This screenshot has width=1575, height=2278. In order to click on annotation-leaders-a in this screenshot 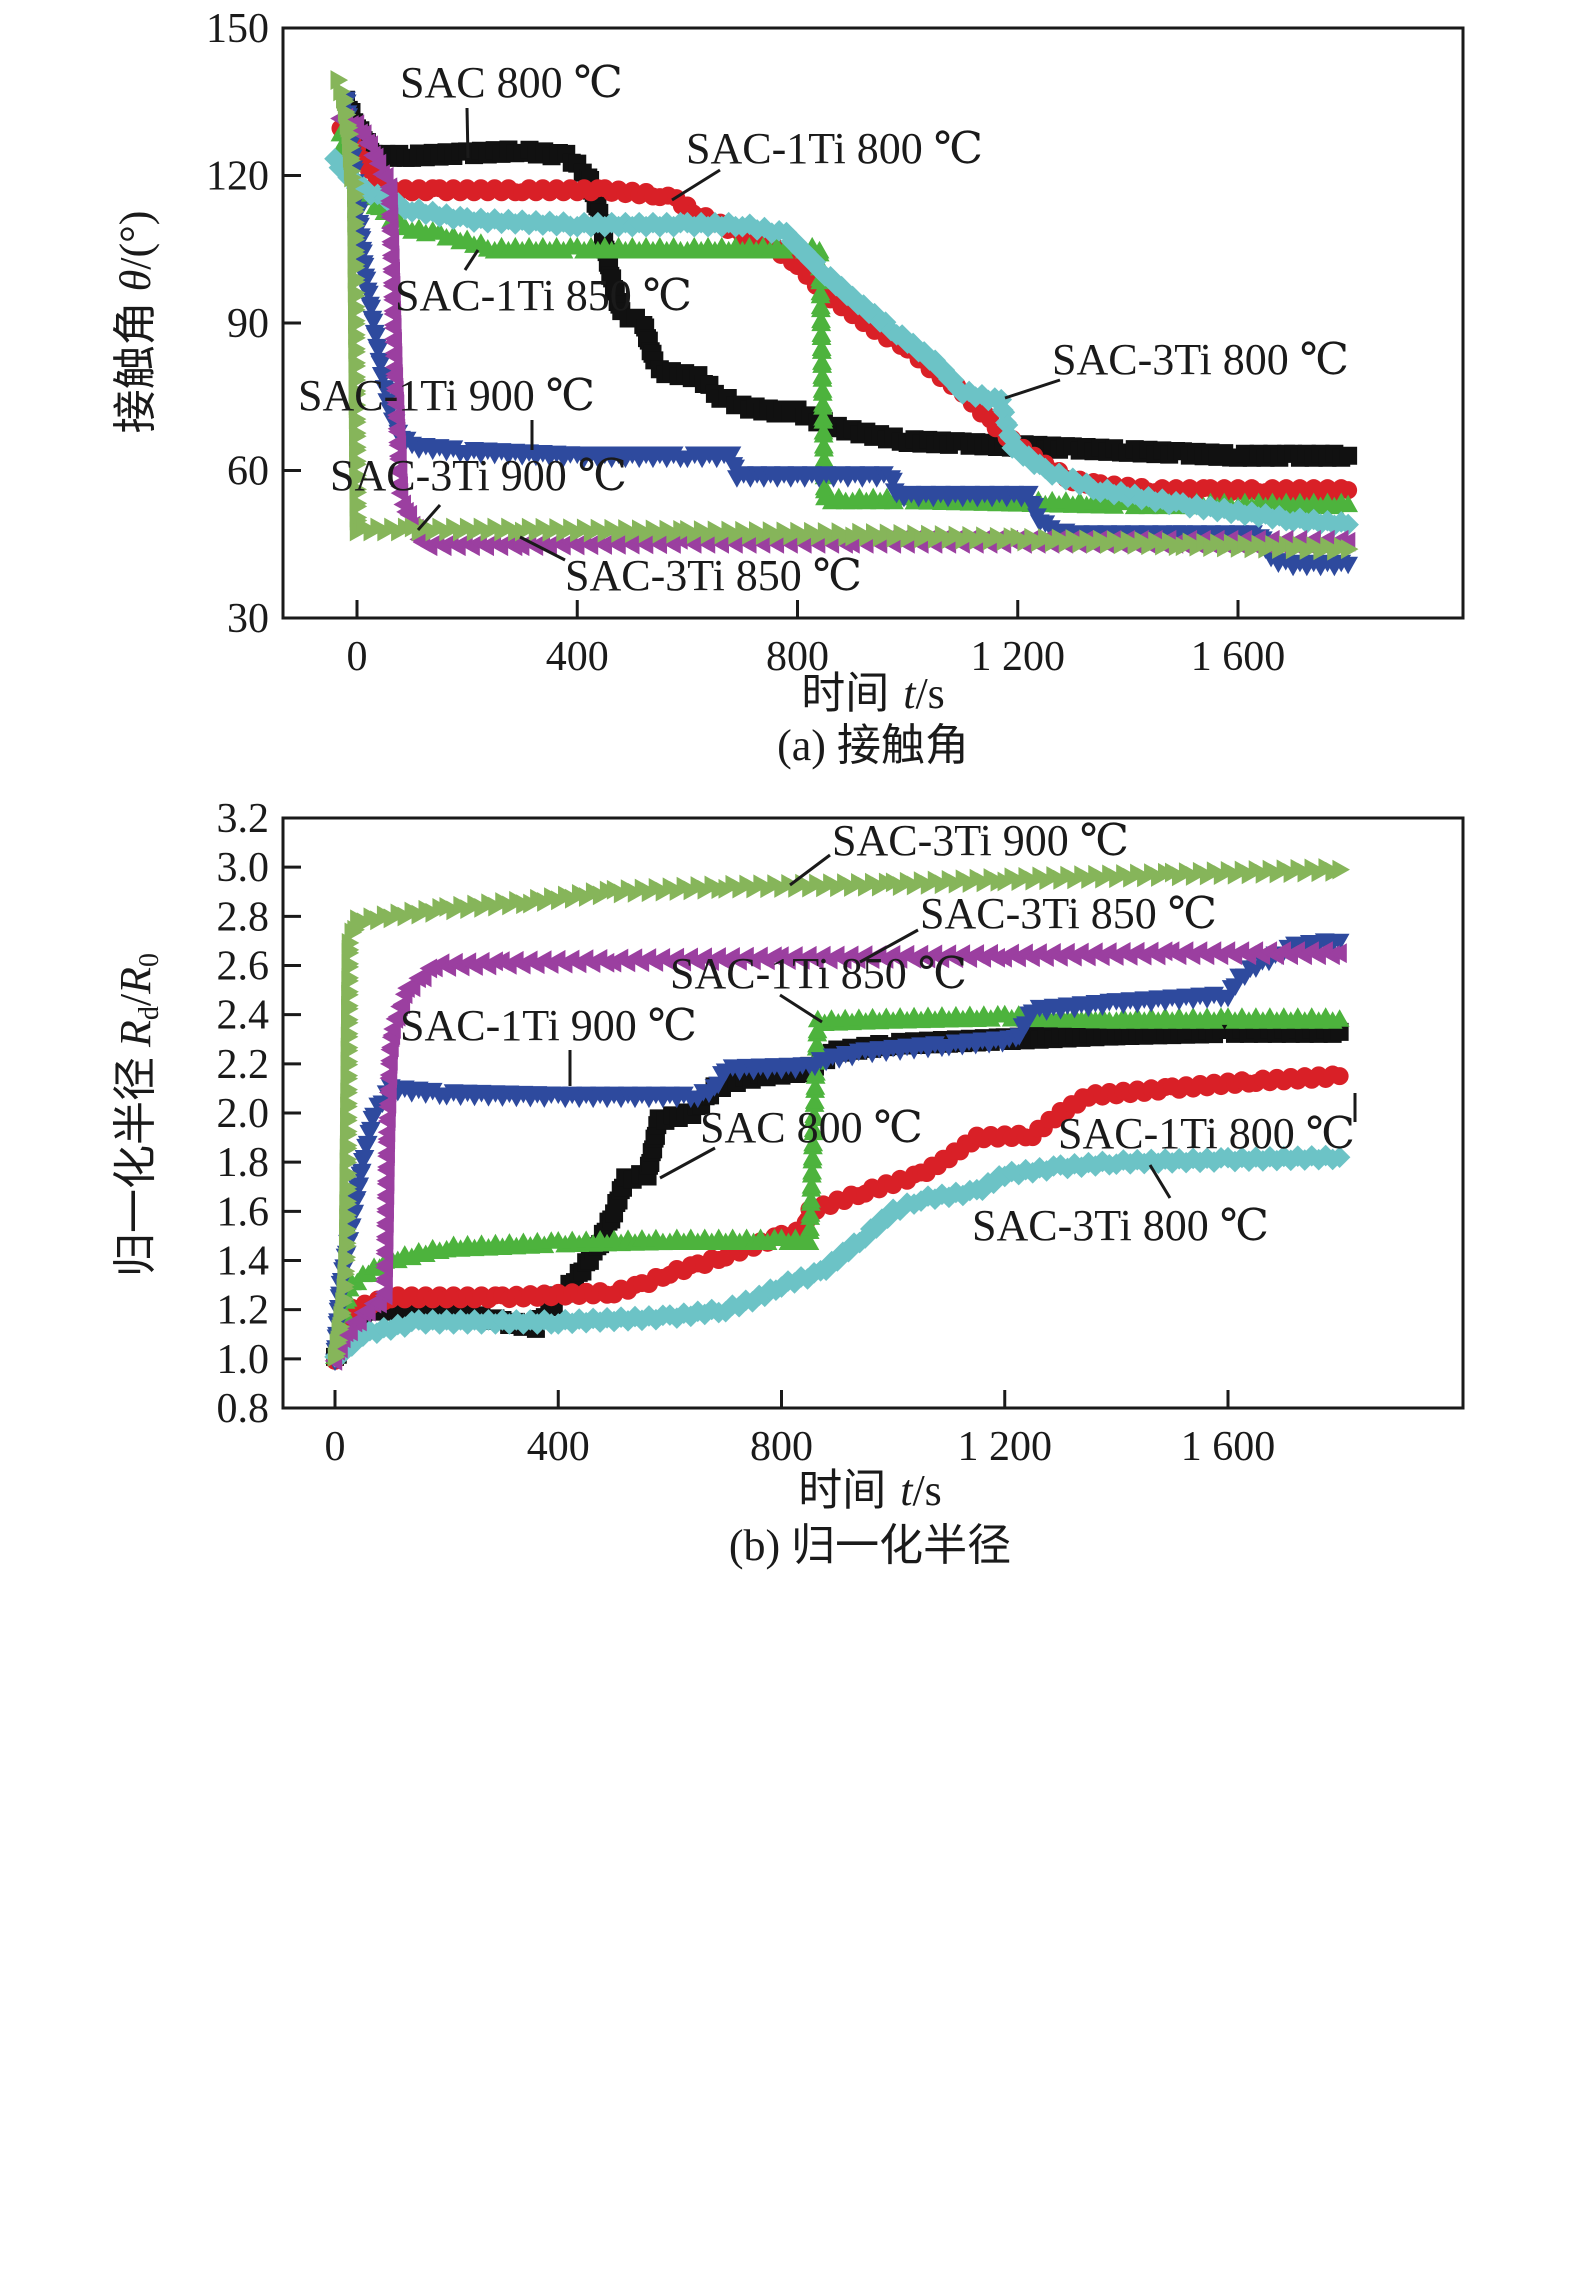, I will do `click(738, 334)`.